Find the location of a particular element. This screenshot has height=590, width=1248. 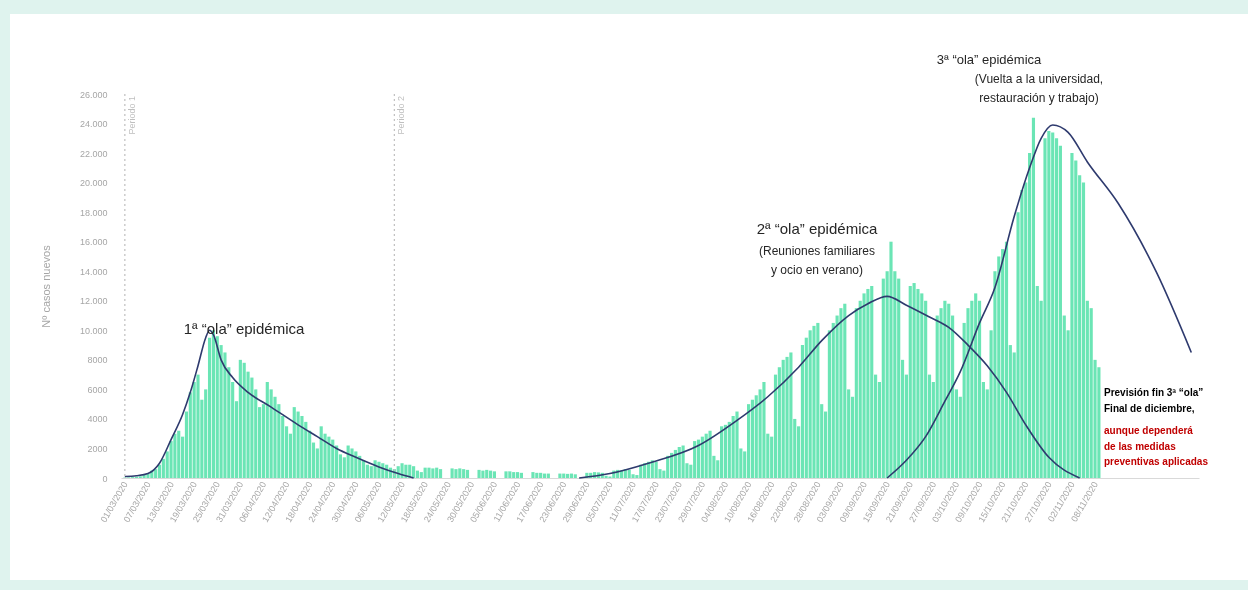

y-tick-label: 10.000 is located at coordinates (93, 330).